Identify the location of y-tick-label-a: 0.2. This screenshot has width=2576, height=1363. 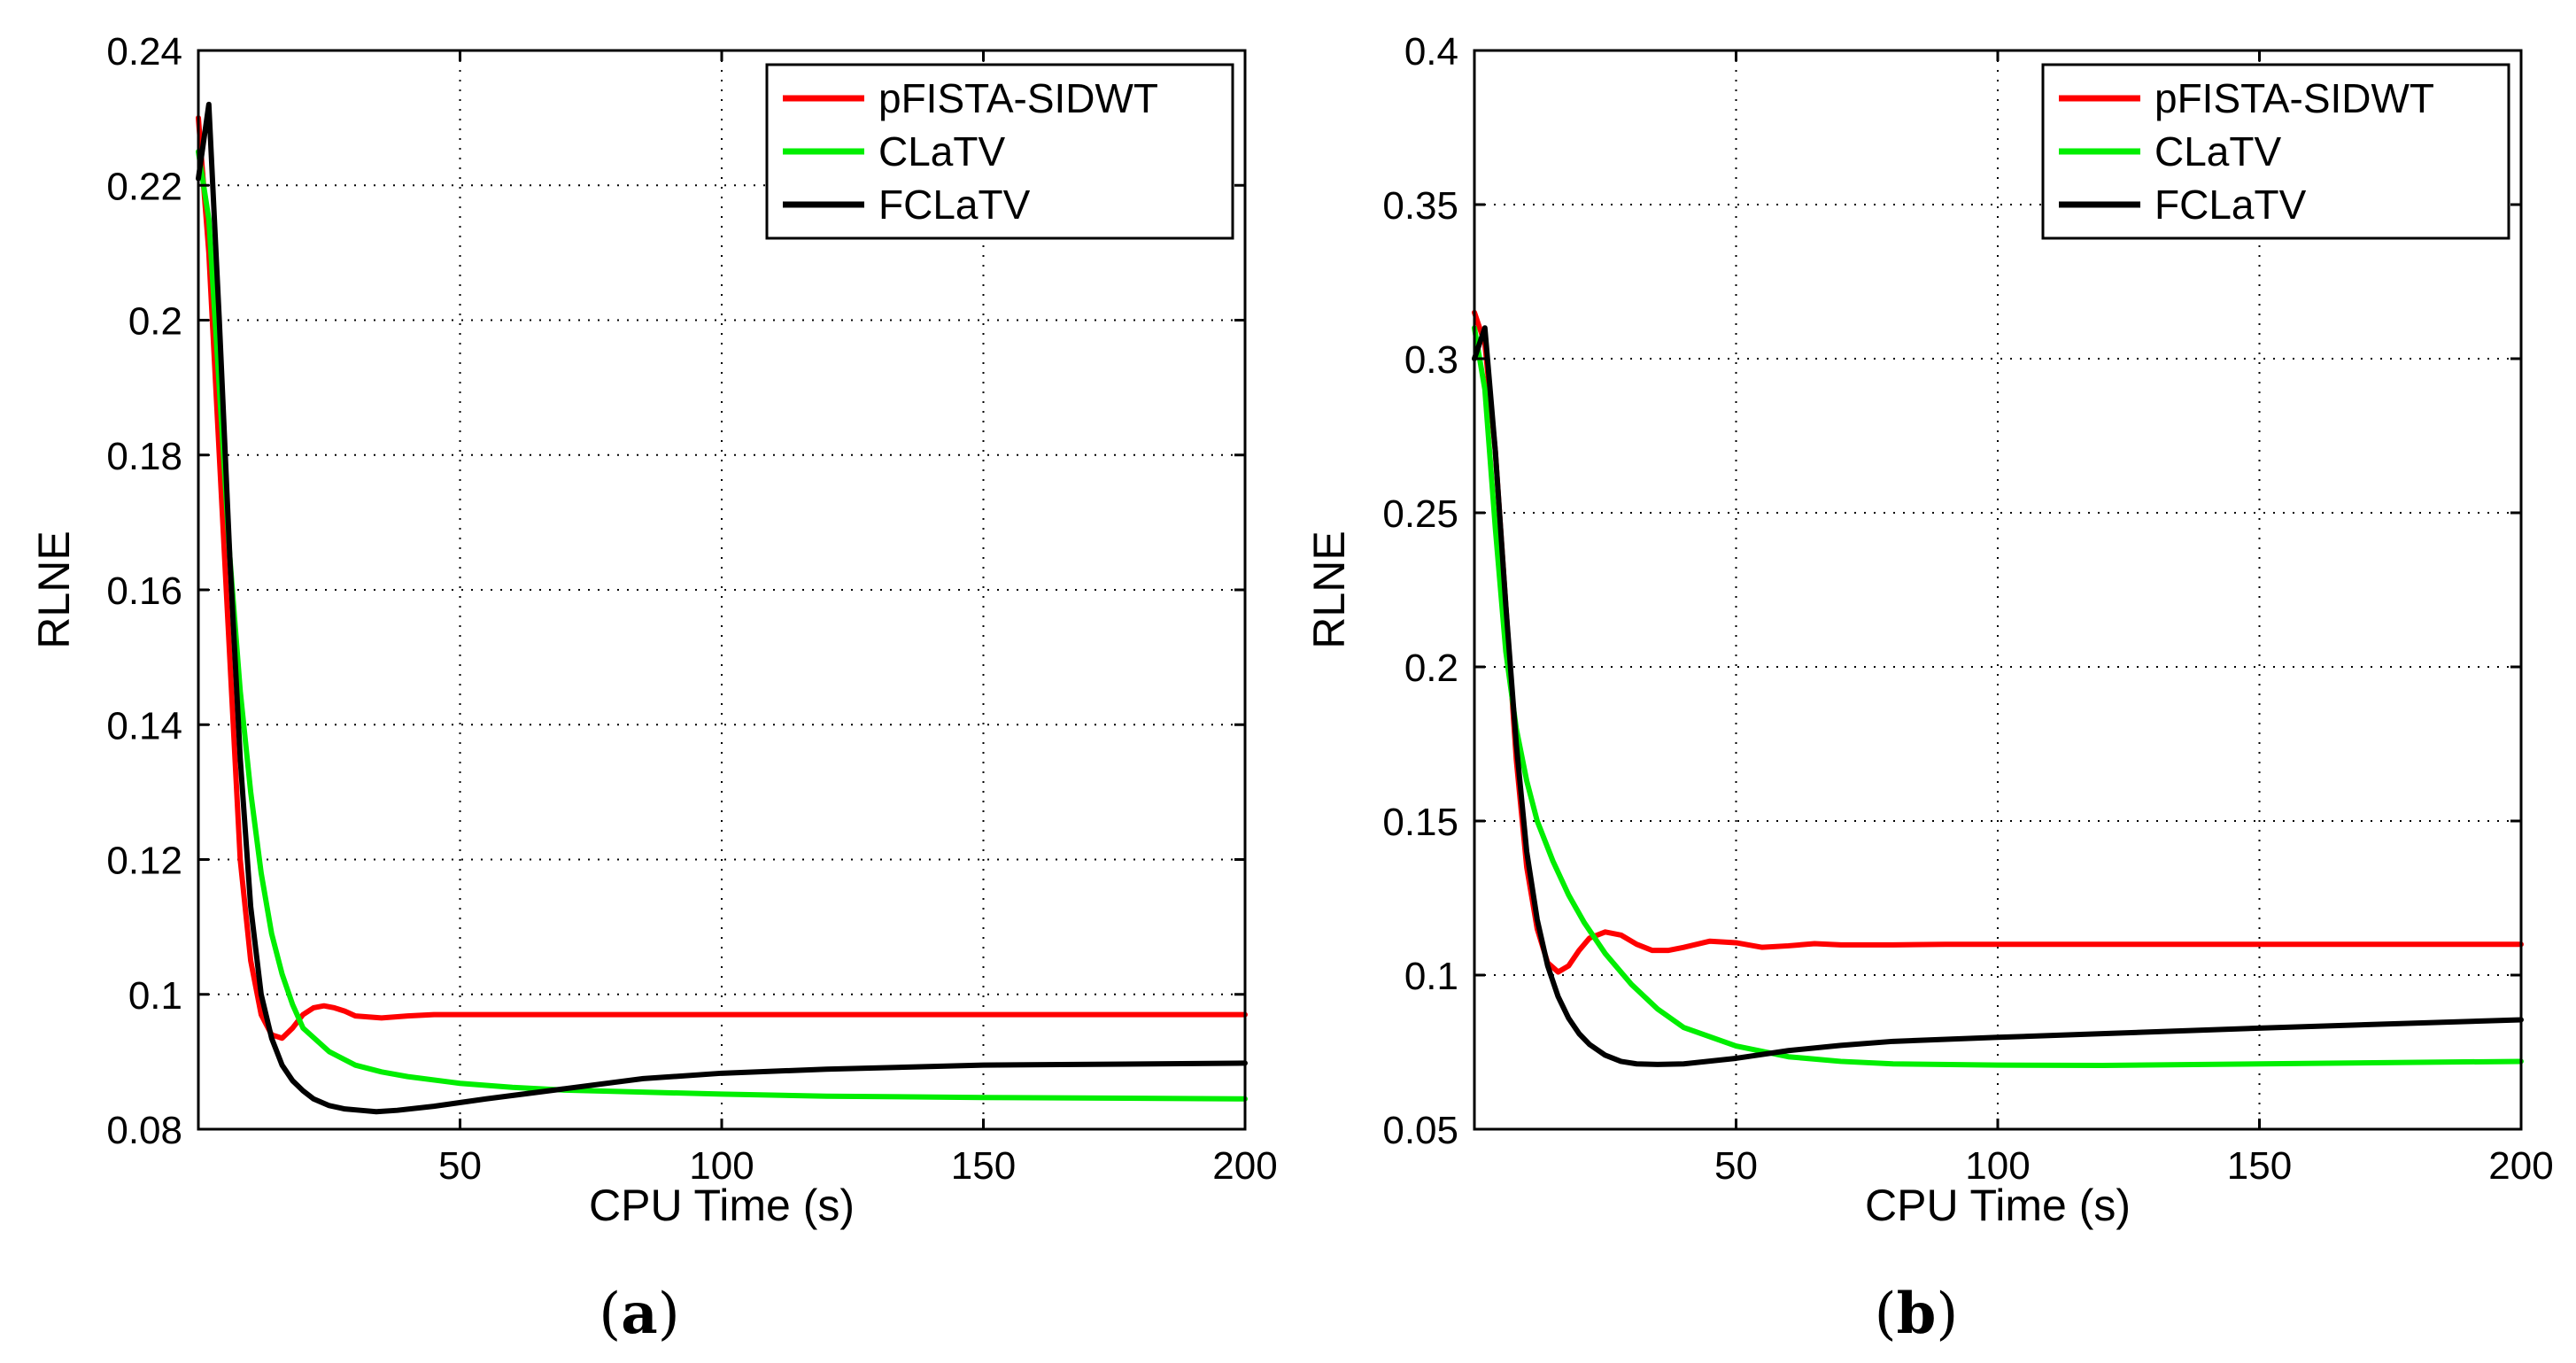
(155, 322).